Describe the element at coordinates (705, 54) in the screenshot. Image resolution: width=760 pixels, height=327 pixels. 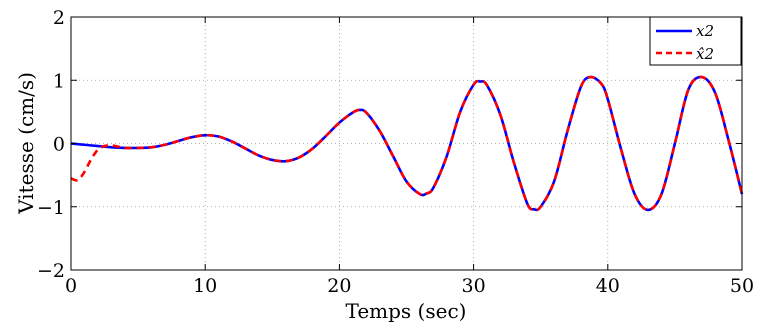
I see `legend-label-x2-hat: x̂2` at that location.